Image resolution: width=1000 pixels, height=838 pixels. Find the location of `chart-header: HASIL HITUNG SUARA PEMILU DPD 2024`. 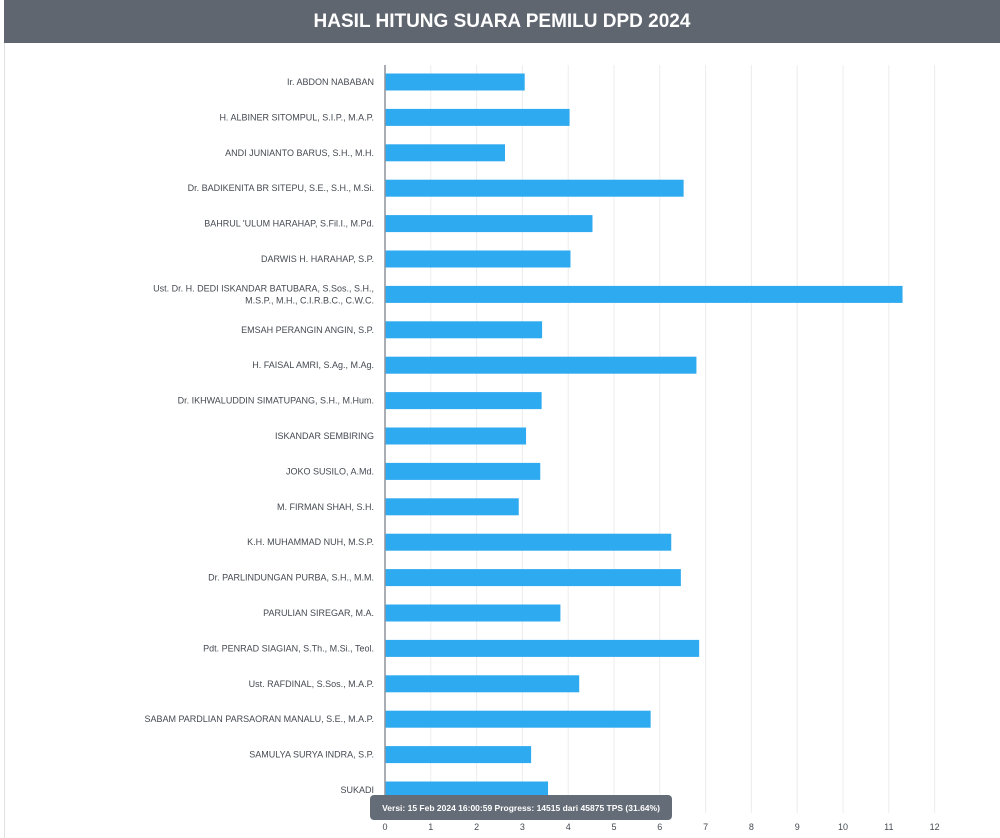

chart-header: HASIL HITUNG SUARA PEMILU DPD 2024 is located at coordinates (502, 22).